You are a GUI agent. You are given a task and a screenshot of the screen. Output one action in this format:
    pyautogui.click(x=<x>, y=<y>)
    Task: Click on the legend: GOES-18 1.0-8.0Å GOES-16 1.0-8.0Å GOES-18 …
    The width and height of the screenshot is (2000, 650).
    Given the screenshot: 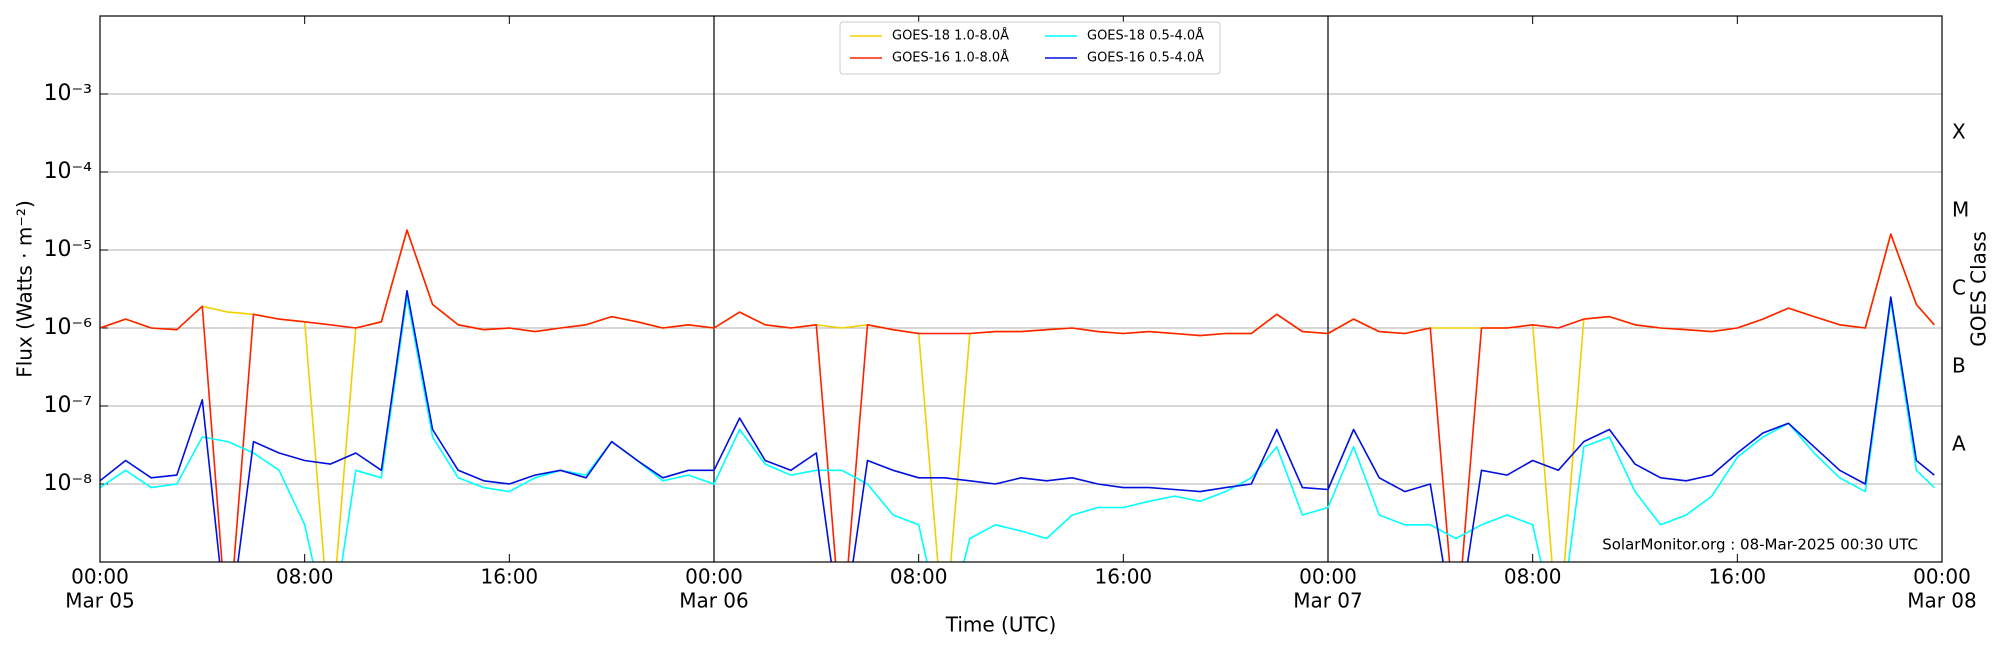 What is the action you would take?
    pyautogui.click(x=1030, y=48)
    